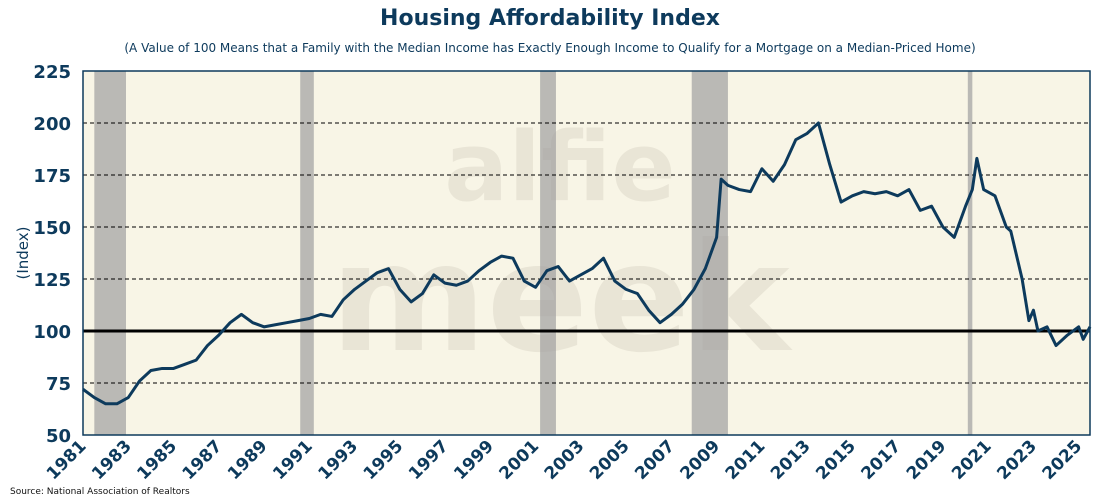 The width and height of the screenshot is (1100, 500). I want to click on y-tick-label: 50, so click(58, 436).